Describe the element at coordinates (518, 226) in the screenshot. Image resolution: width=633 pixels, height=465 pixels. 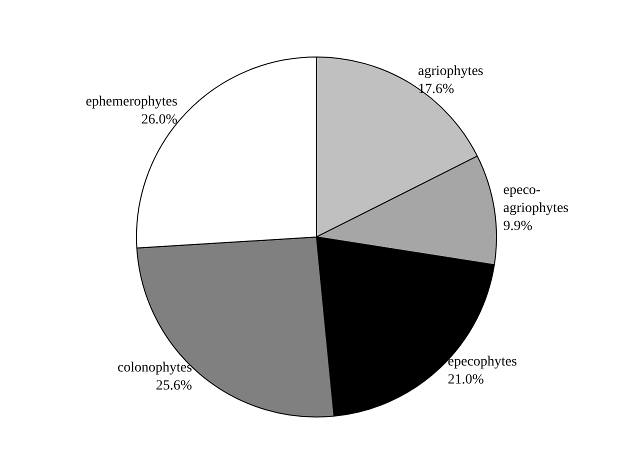
I see `data-label: 9.9%` at that location.